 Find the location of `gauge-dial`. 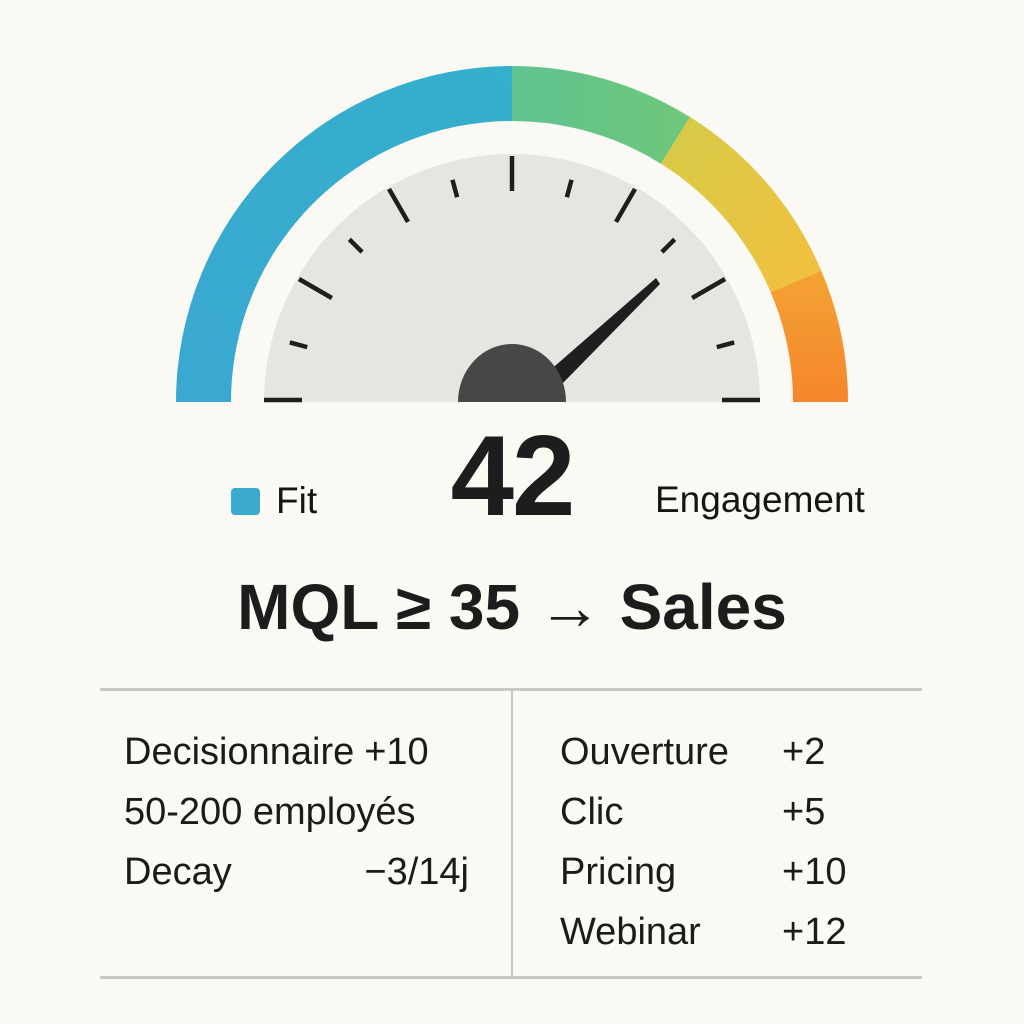

gauge-dial is located at coordinates (512, 278).